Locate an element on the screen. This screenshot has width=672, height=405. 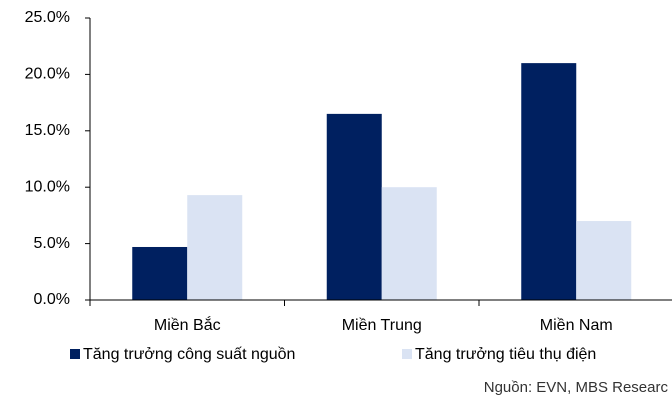
x-tick-label: Miền Bắc is located at coordinates (187, 324).